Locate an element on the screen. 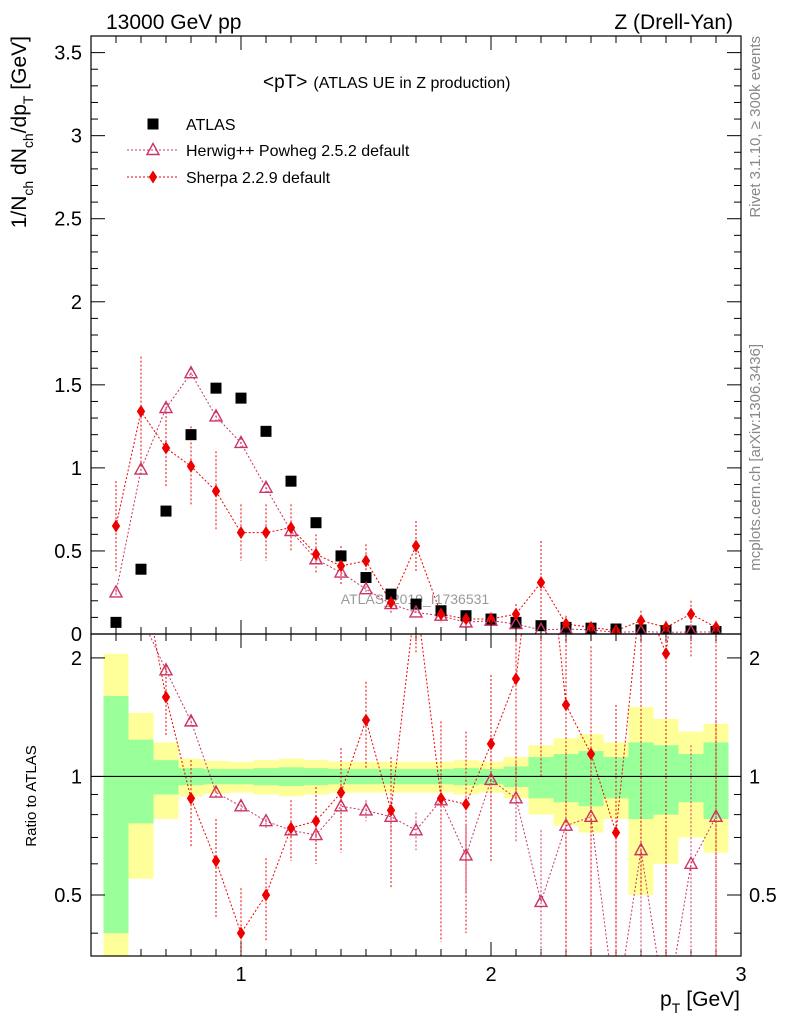 This screenshot has width=786, height=1024. chart-subtitle: (ATLAS UE in Z production) is located at coordinates (411, 83).